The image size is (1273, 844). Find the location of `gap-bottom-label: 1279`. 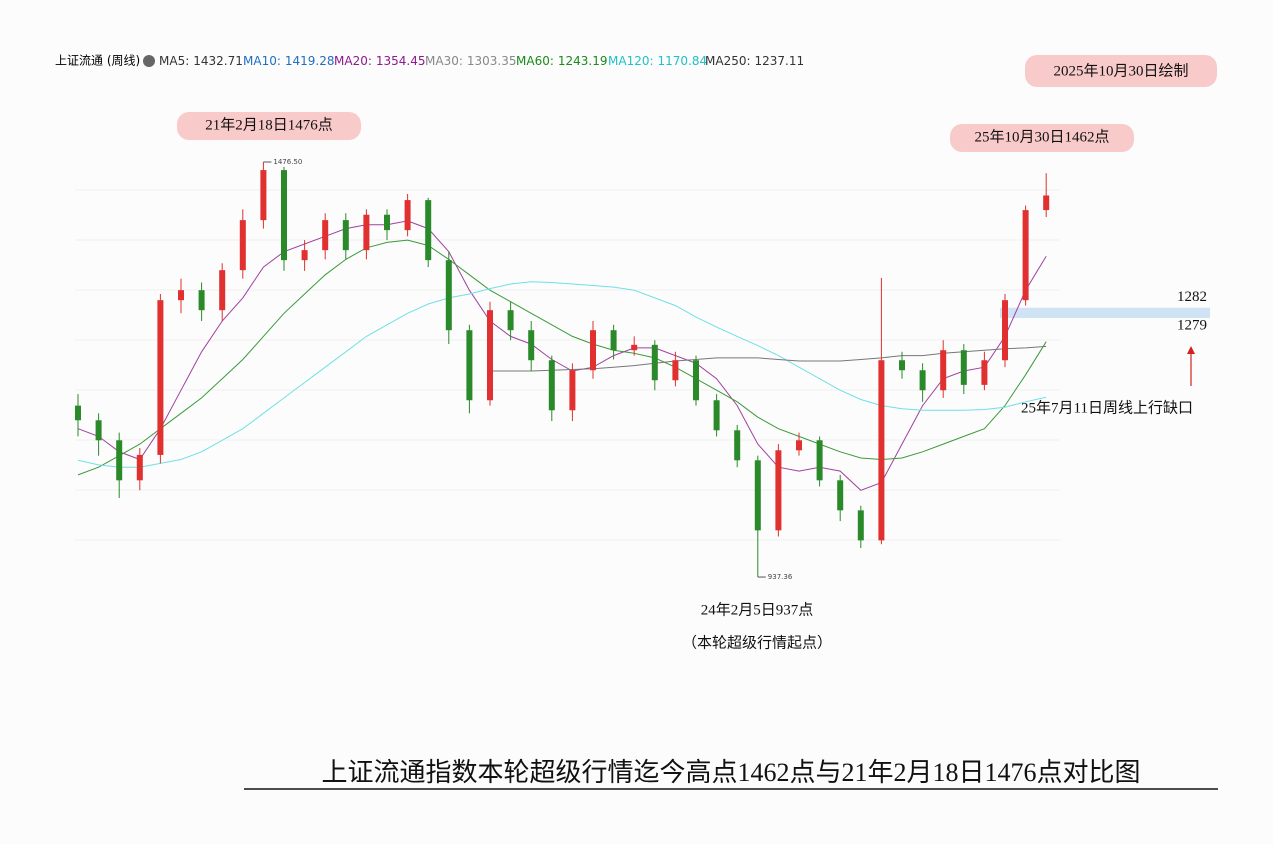

gap-bottom-label: 1279 is located at coordinates (1192, 325).